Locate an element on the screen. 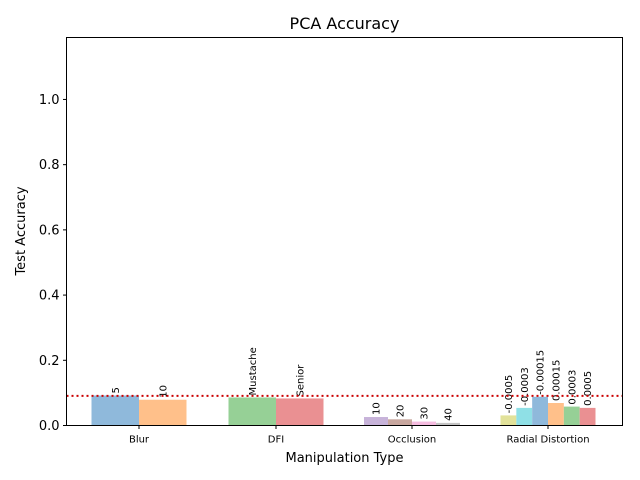 Image resolution: width=640 pixels, height=480 pixels. bar-value-label: -0.00015 is located at coordinates (541, 372).